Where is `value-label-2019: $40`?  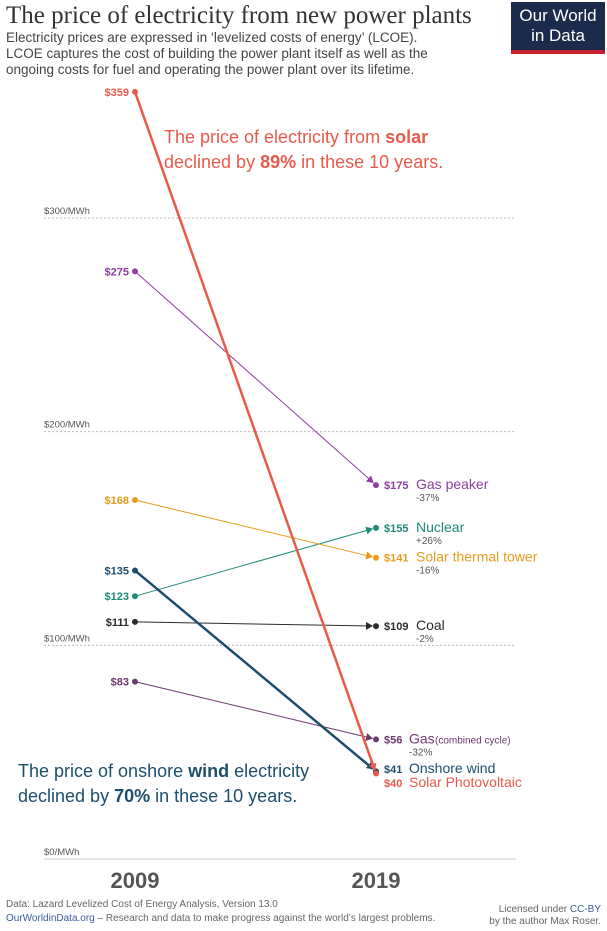
value-label-2019: $40 is located at coordinates (393, 784).